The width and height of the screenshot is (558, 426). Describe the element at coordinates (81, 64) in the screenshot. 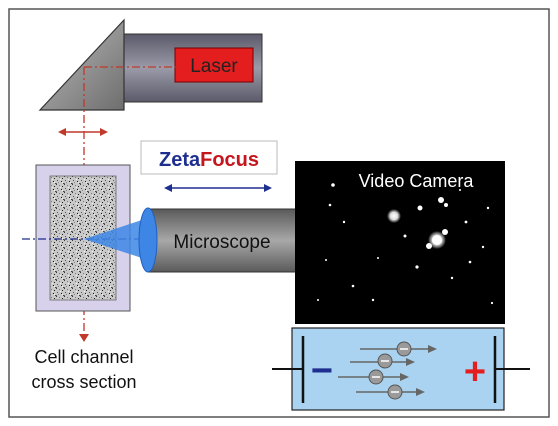

I see `prism` at that location.